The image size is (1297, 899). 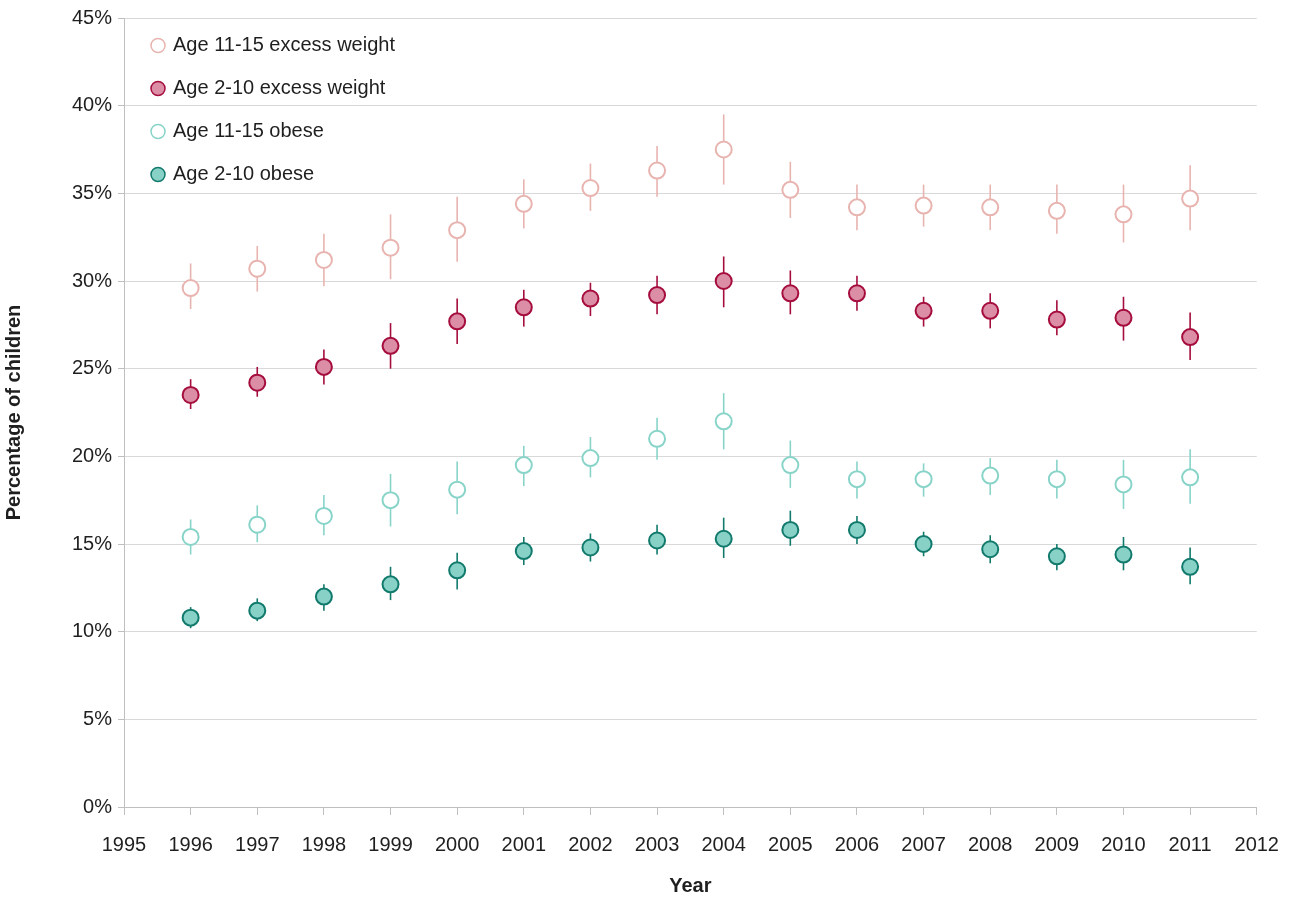 What do you see at coordinates (1057, 843) in the screenshot?
I see `x-tick-label: 2009` at bounding box center [1057, 843].